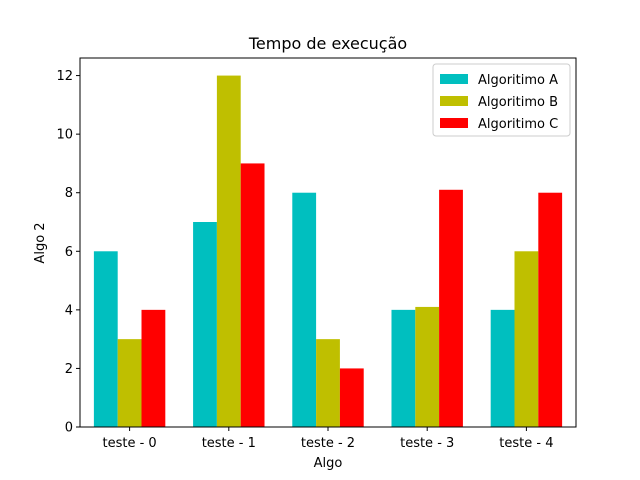  I want to click on legend-items: Algoritimo A Algoritimo B Algoritimo C, so click(499, 102).